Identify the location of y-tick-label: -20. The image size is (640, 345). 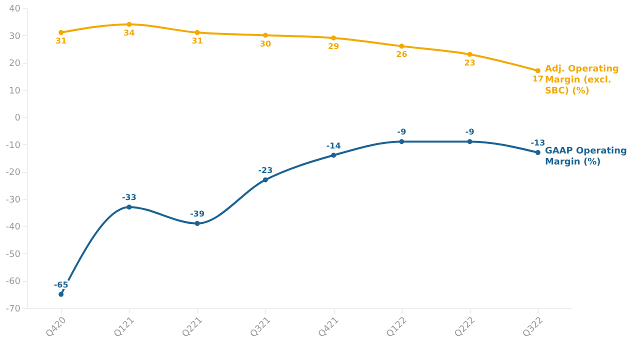
(13, 173).